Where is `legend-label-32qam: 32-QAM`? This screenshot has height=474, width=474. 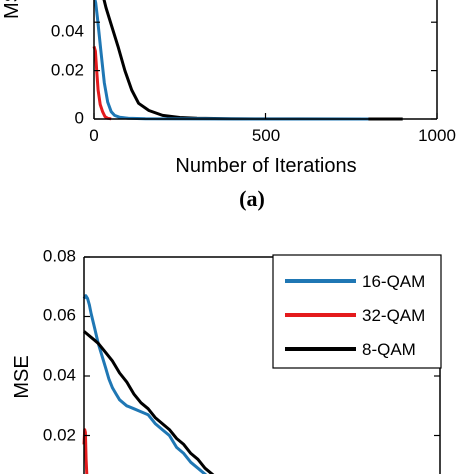 legend-label-32qam: 32-QAM is located at coordinates (393, 315).